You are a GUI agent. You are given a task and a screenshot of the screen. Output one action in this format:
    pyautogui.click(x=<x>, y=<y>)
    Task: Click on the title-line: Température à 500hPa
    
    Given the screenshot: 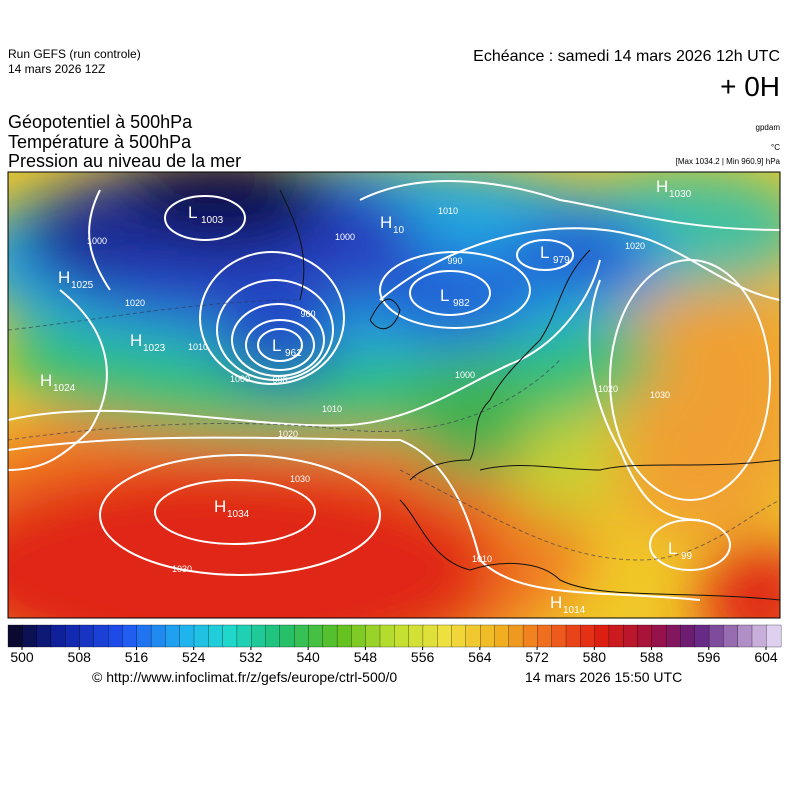 What is the action you would take?
    pyautogui.click(x=100, y=142)
    